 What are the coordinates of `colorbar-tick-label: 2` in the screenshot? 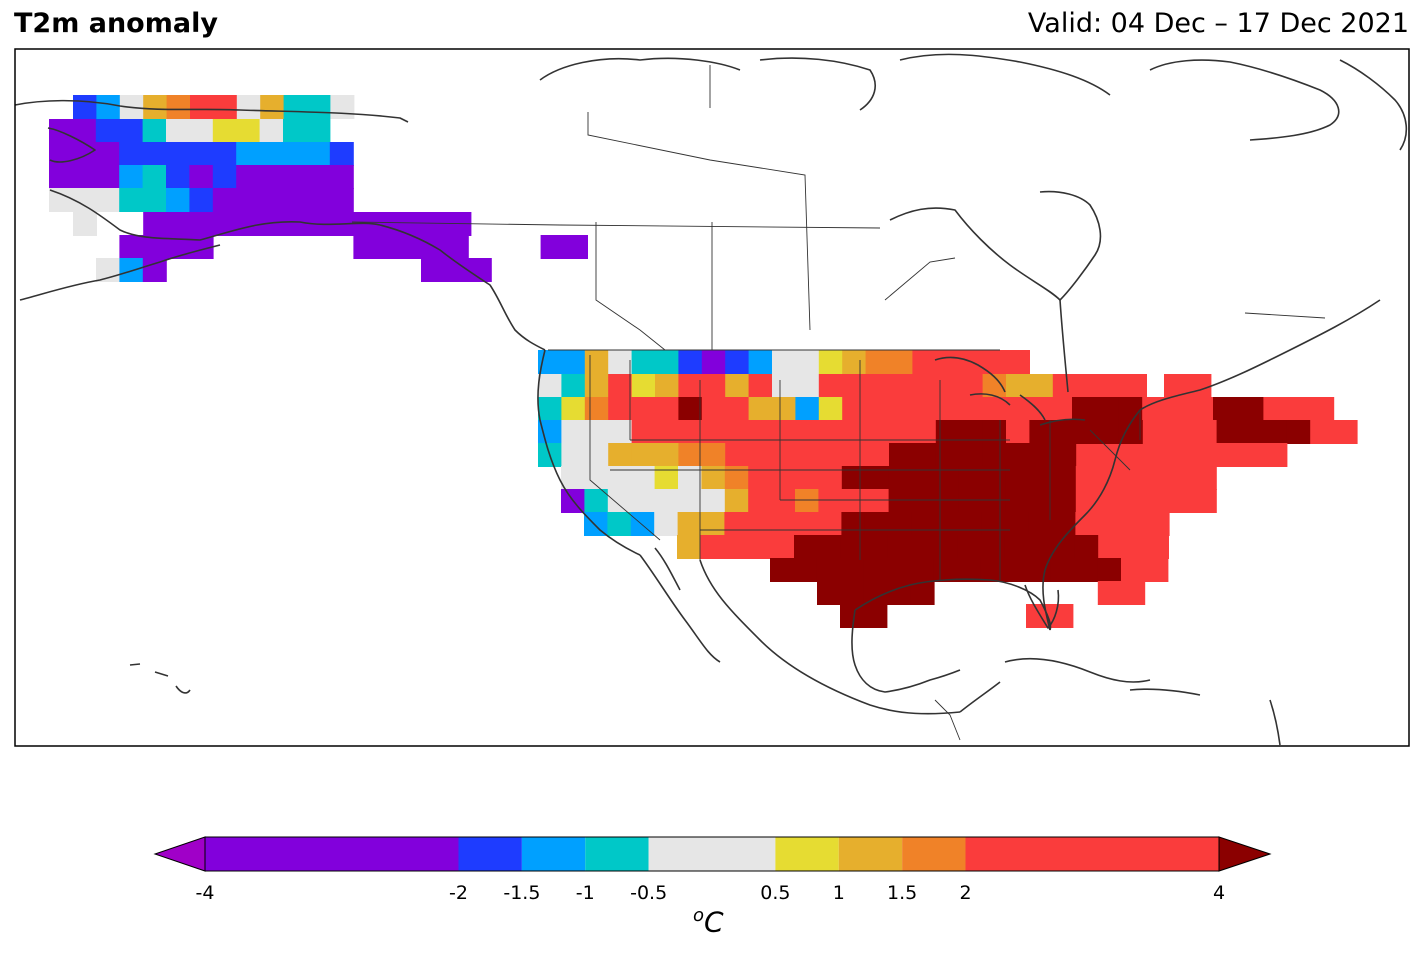 It's located at (965, 893).